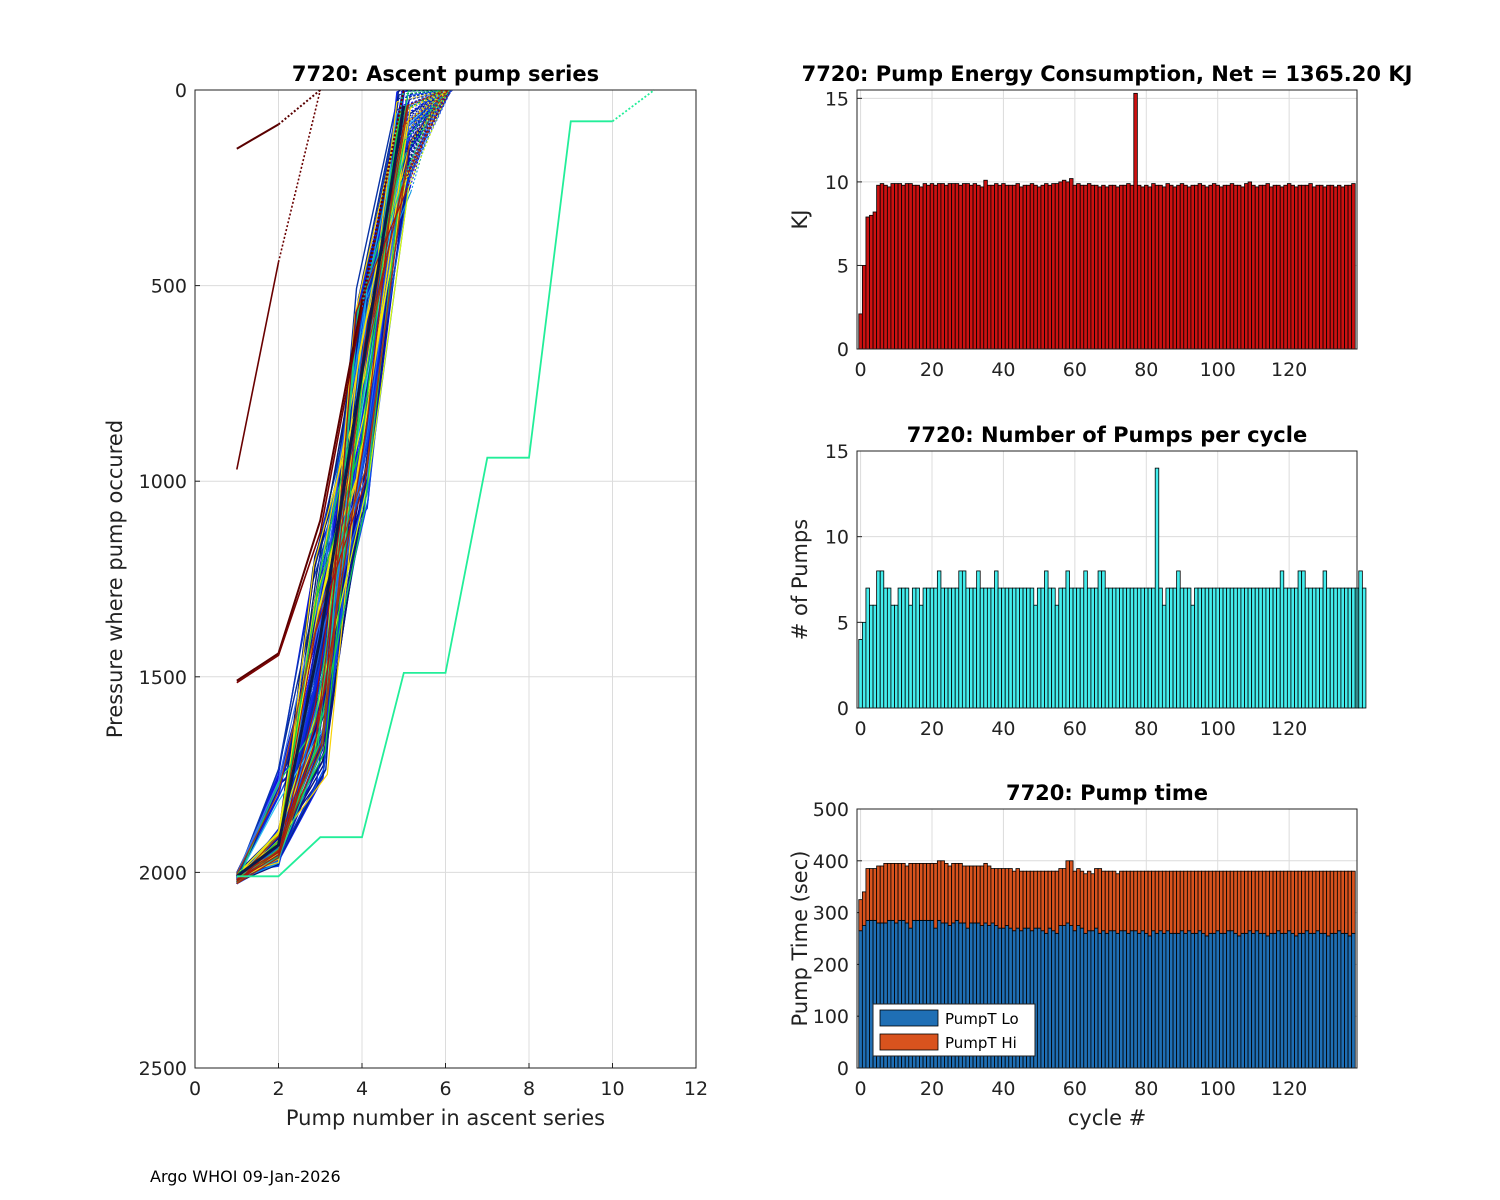  Describe the element at coordinates (163, 678) in the screenshot. I see `y-tick-label: 1500` at that location.